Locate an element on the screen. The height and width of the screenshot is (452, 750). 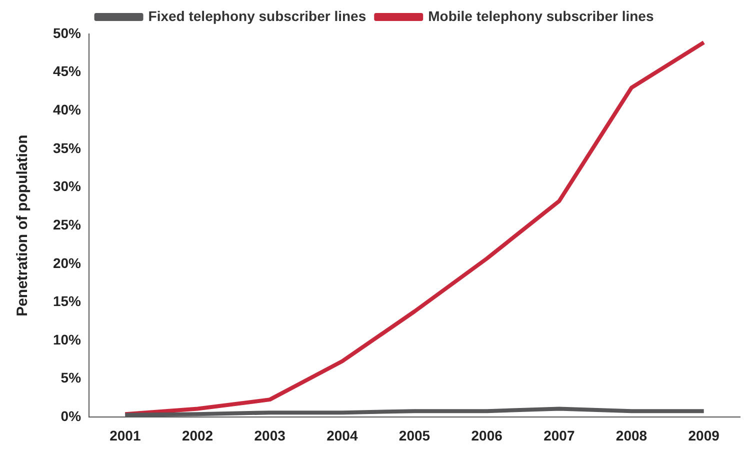
x-tick-label: 2009 is located at coordinates (704, 435).